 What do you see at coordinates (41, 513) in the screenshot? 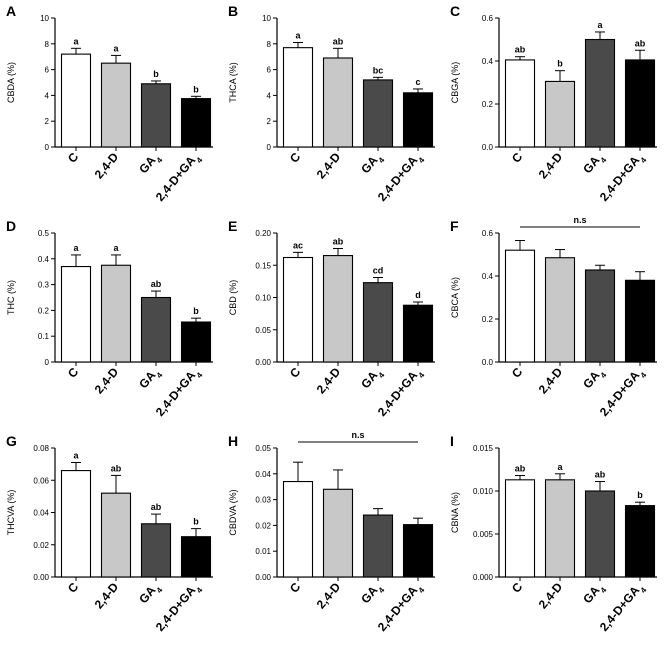
I see `y-tick-label: 0.04` at bounding box center [41, 513].